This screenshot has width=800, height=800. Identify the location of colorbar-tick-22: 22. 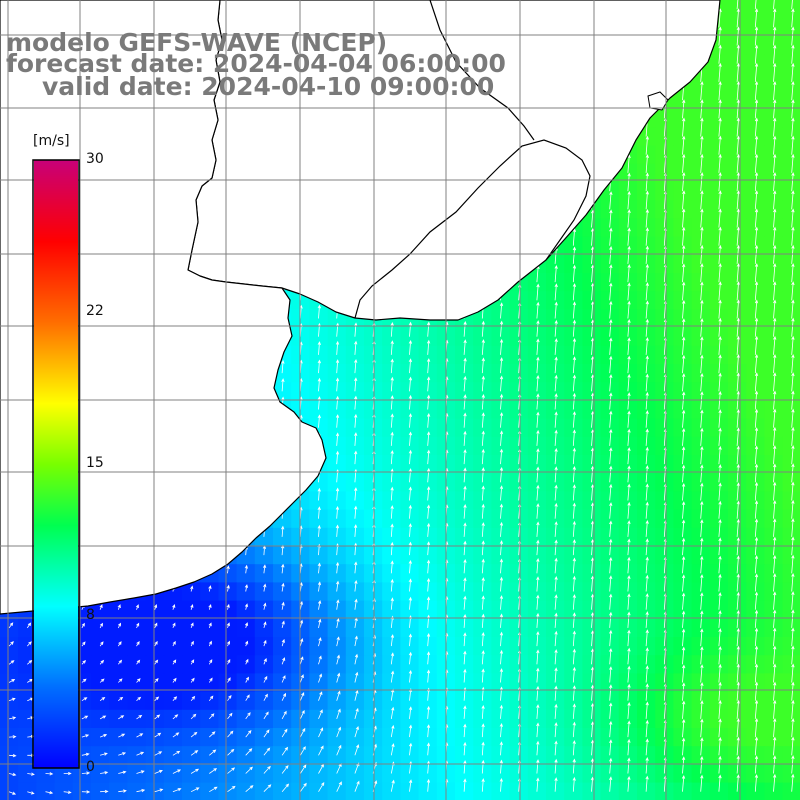
(95, 311).